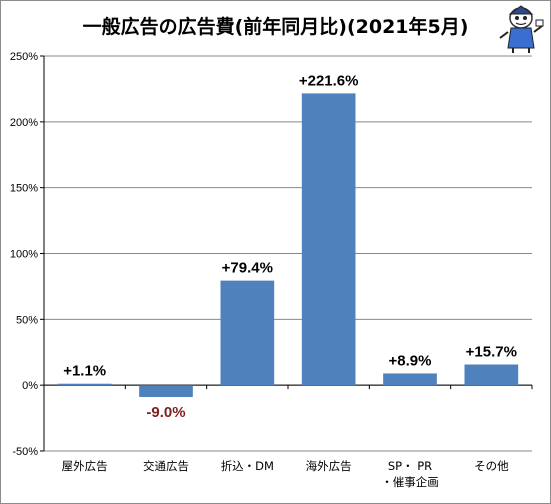 The image size is (551, 504). What do you see at coordinates (24, 189) in the screenshot?
I see `y-tick-label: 150%` at bounding box center [24, 189].